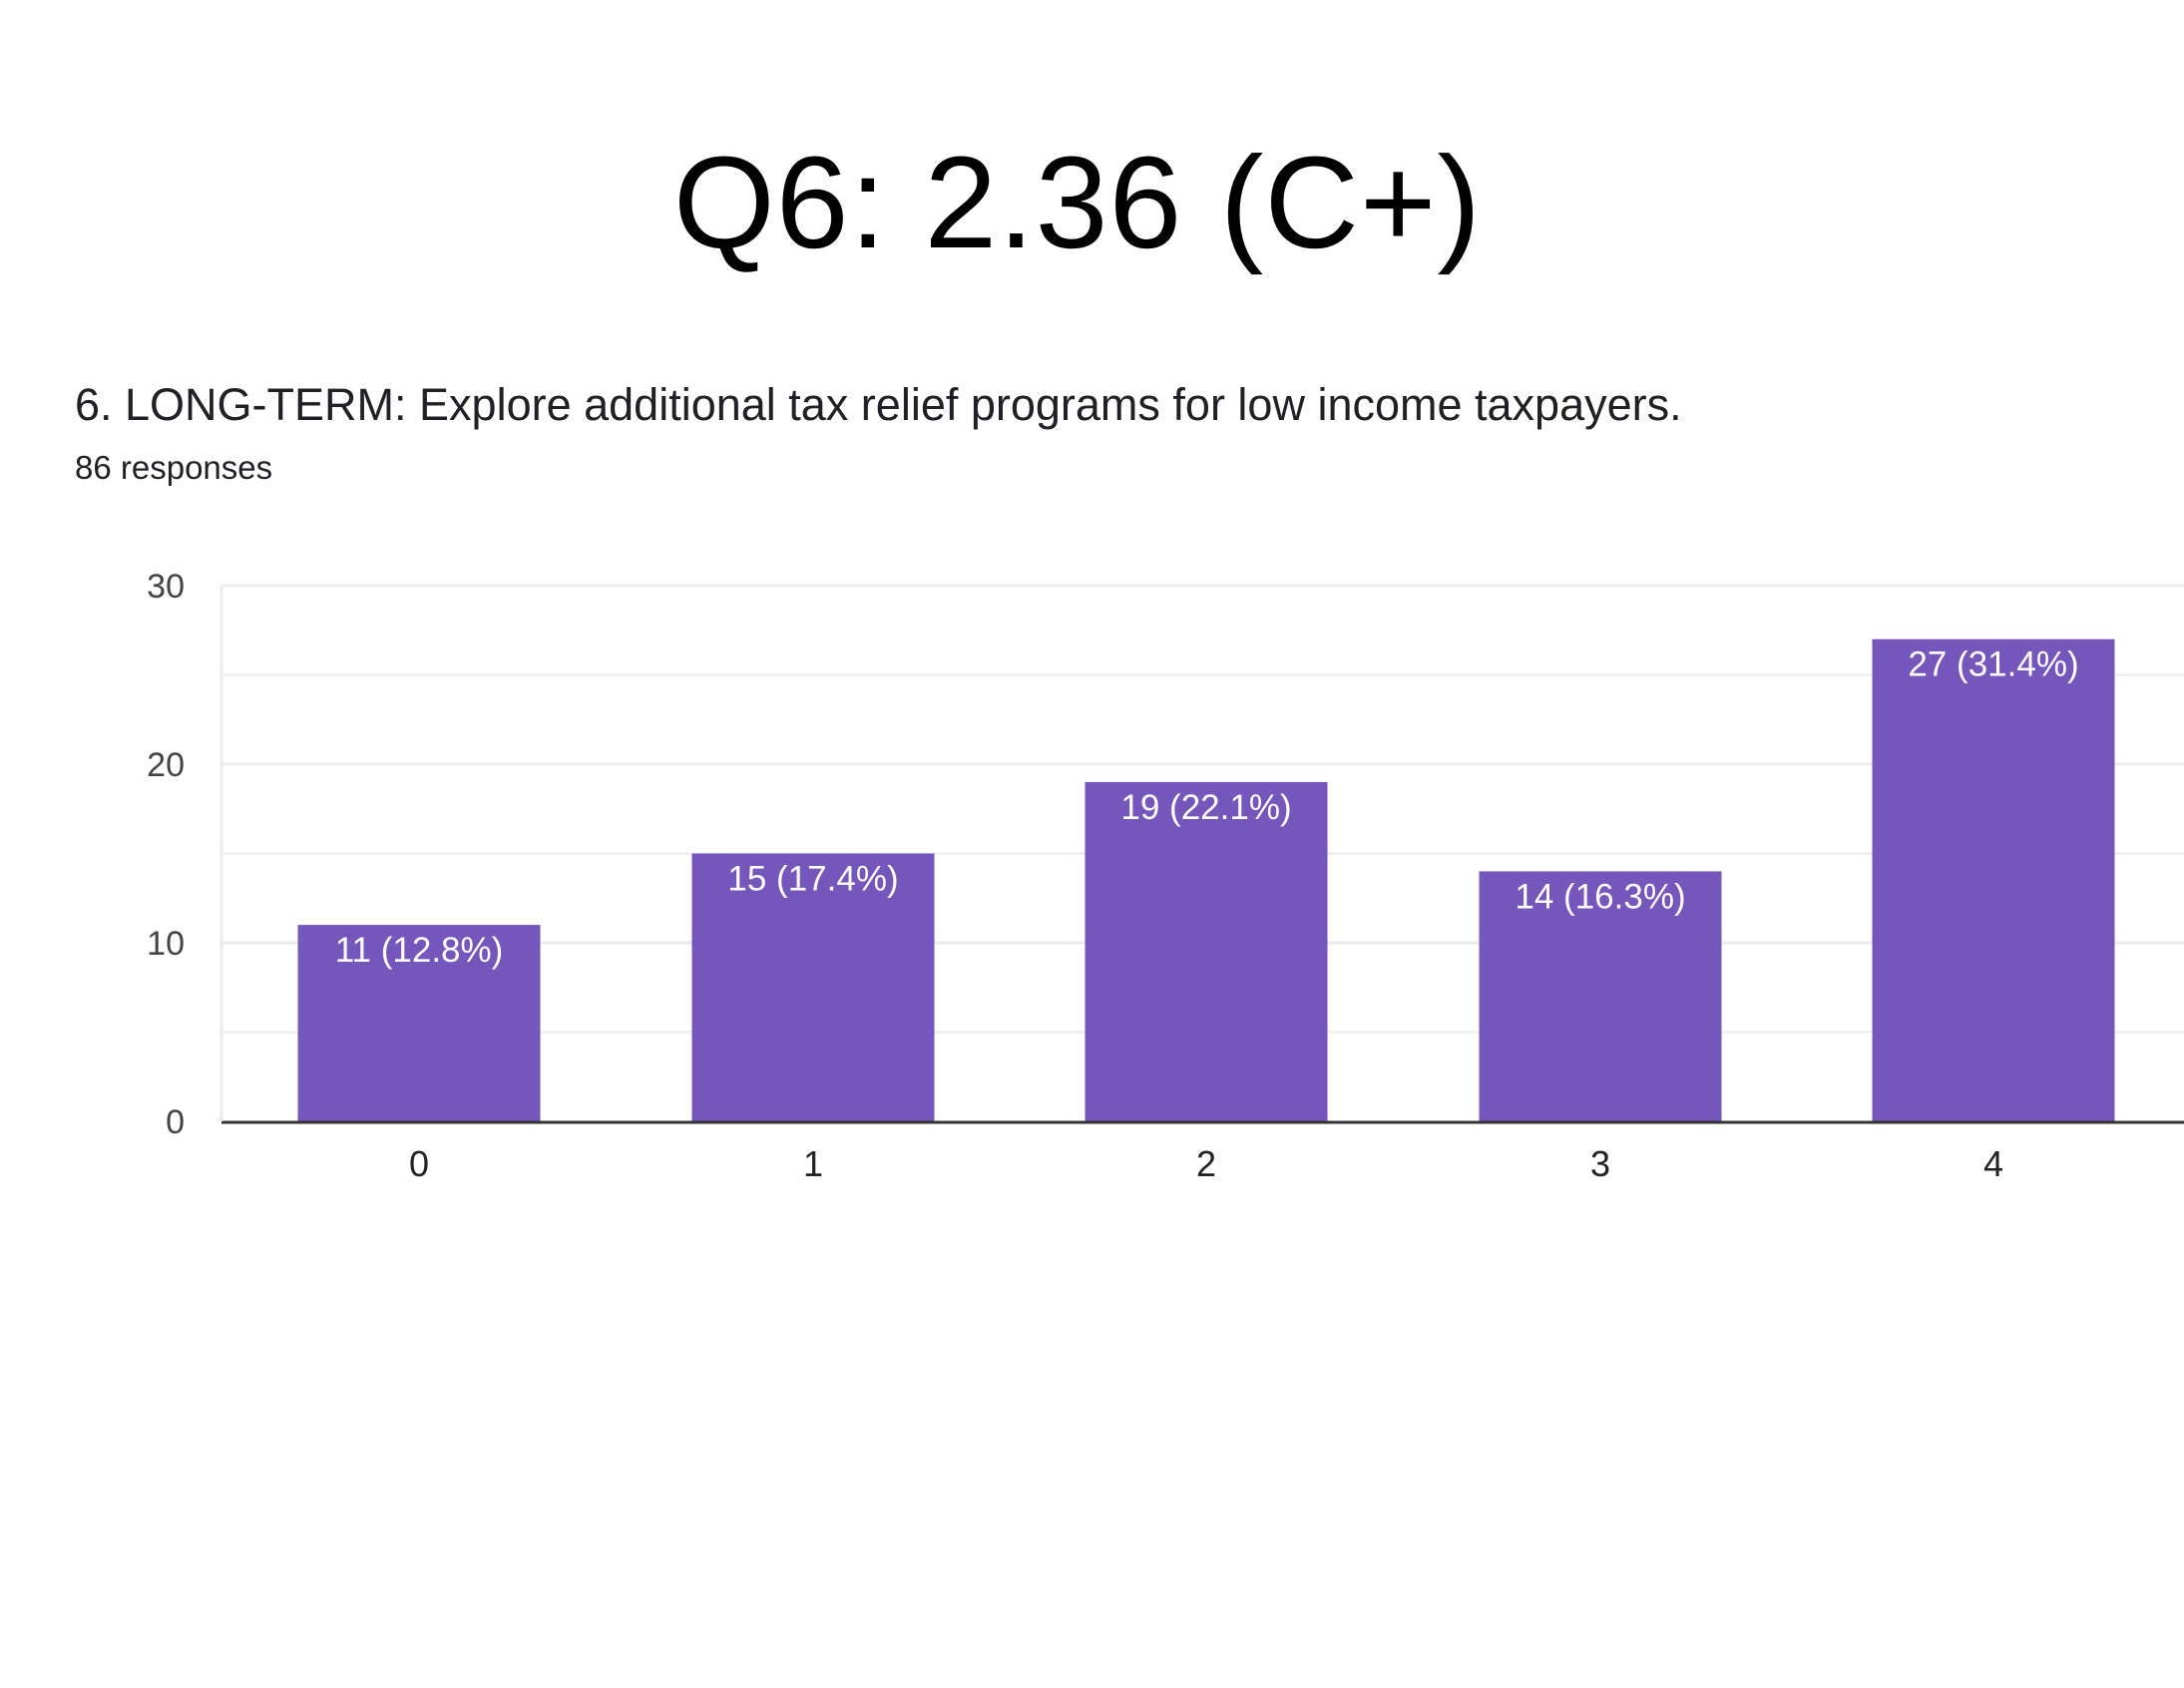  Describe the element at coordinates (1993, 1164) in the screenshot. I see `x-category-label: 4` at that location.